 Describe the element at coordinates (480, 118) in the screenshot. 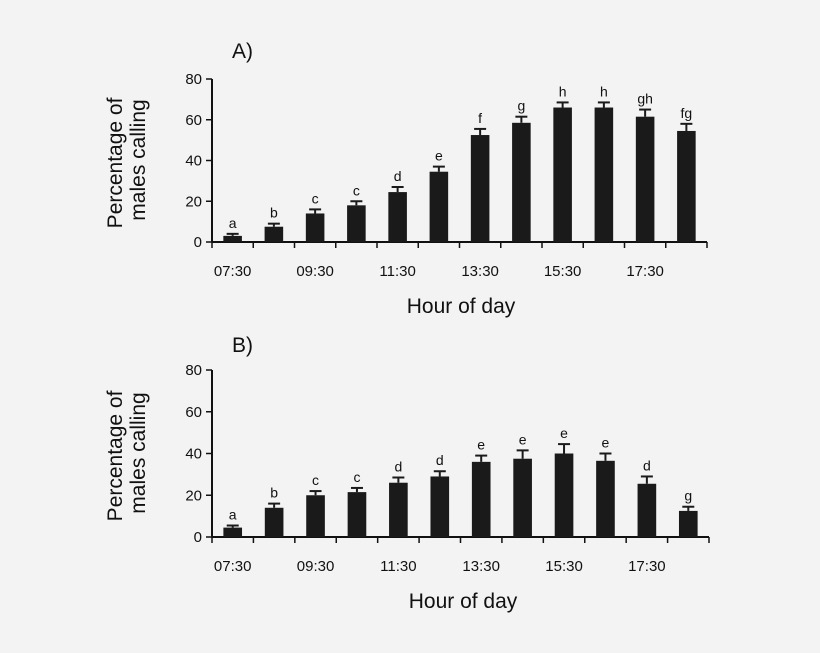

I see `significance-label: f` at that location.